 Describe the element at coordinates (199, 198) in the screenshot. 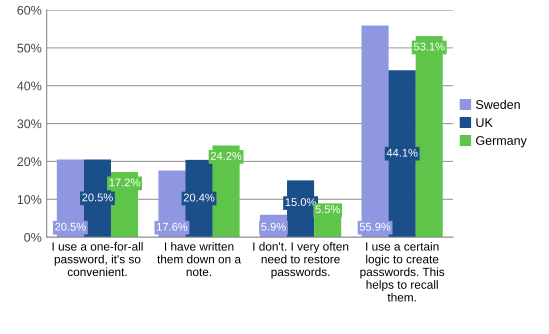

I see `data-label: 20.4%` at that location.